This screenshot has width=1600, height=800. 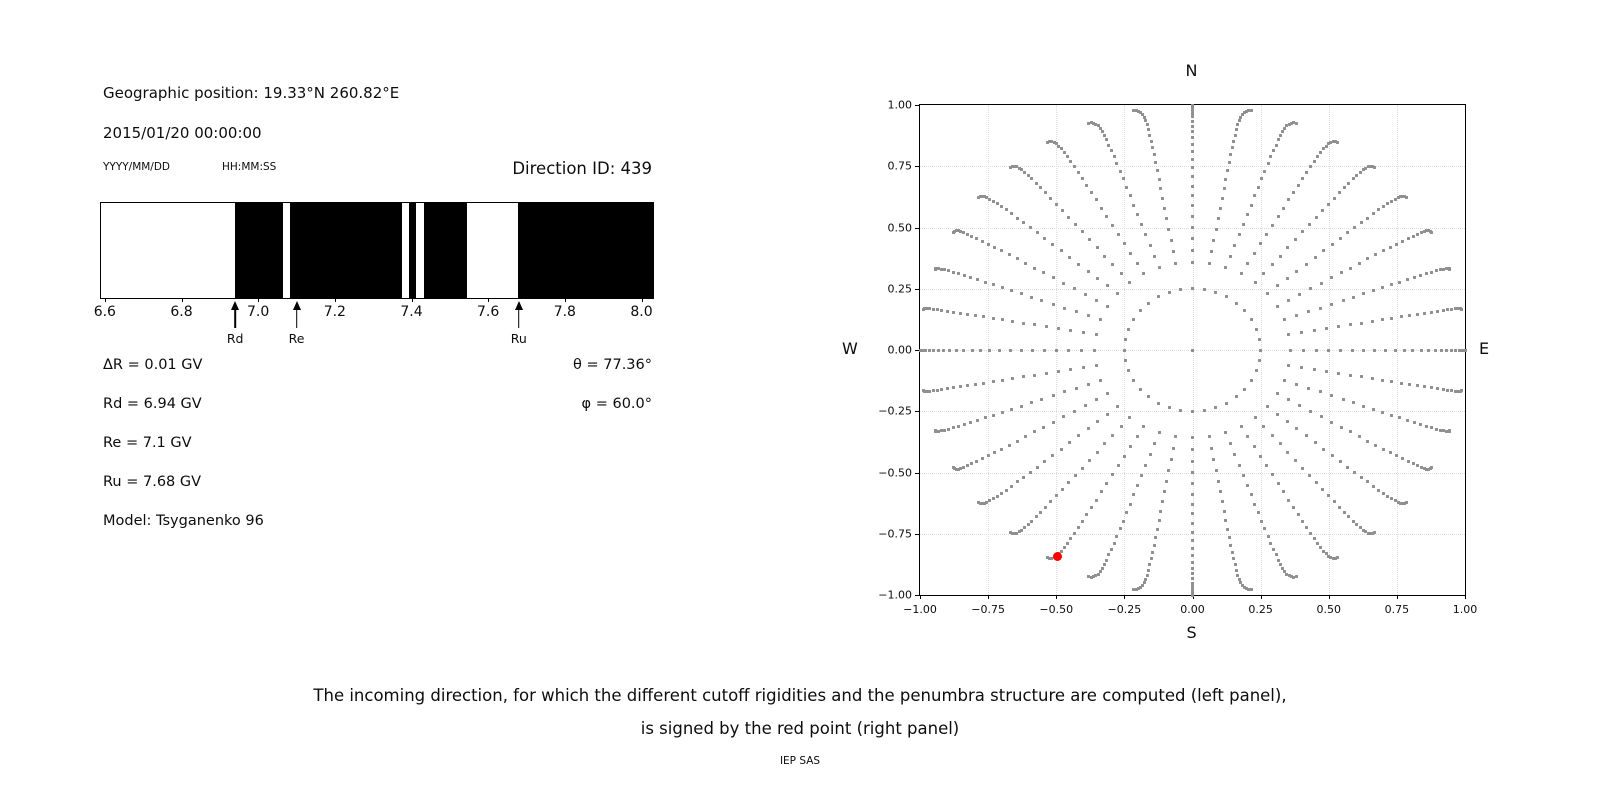 What do you see at coordinates (1057, 597) in the screenshot?
I see `x-axis-tick` at bounding box center [1057, 597].